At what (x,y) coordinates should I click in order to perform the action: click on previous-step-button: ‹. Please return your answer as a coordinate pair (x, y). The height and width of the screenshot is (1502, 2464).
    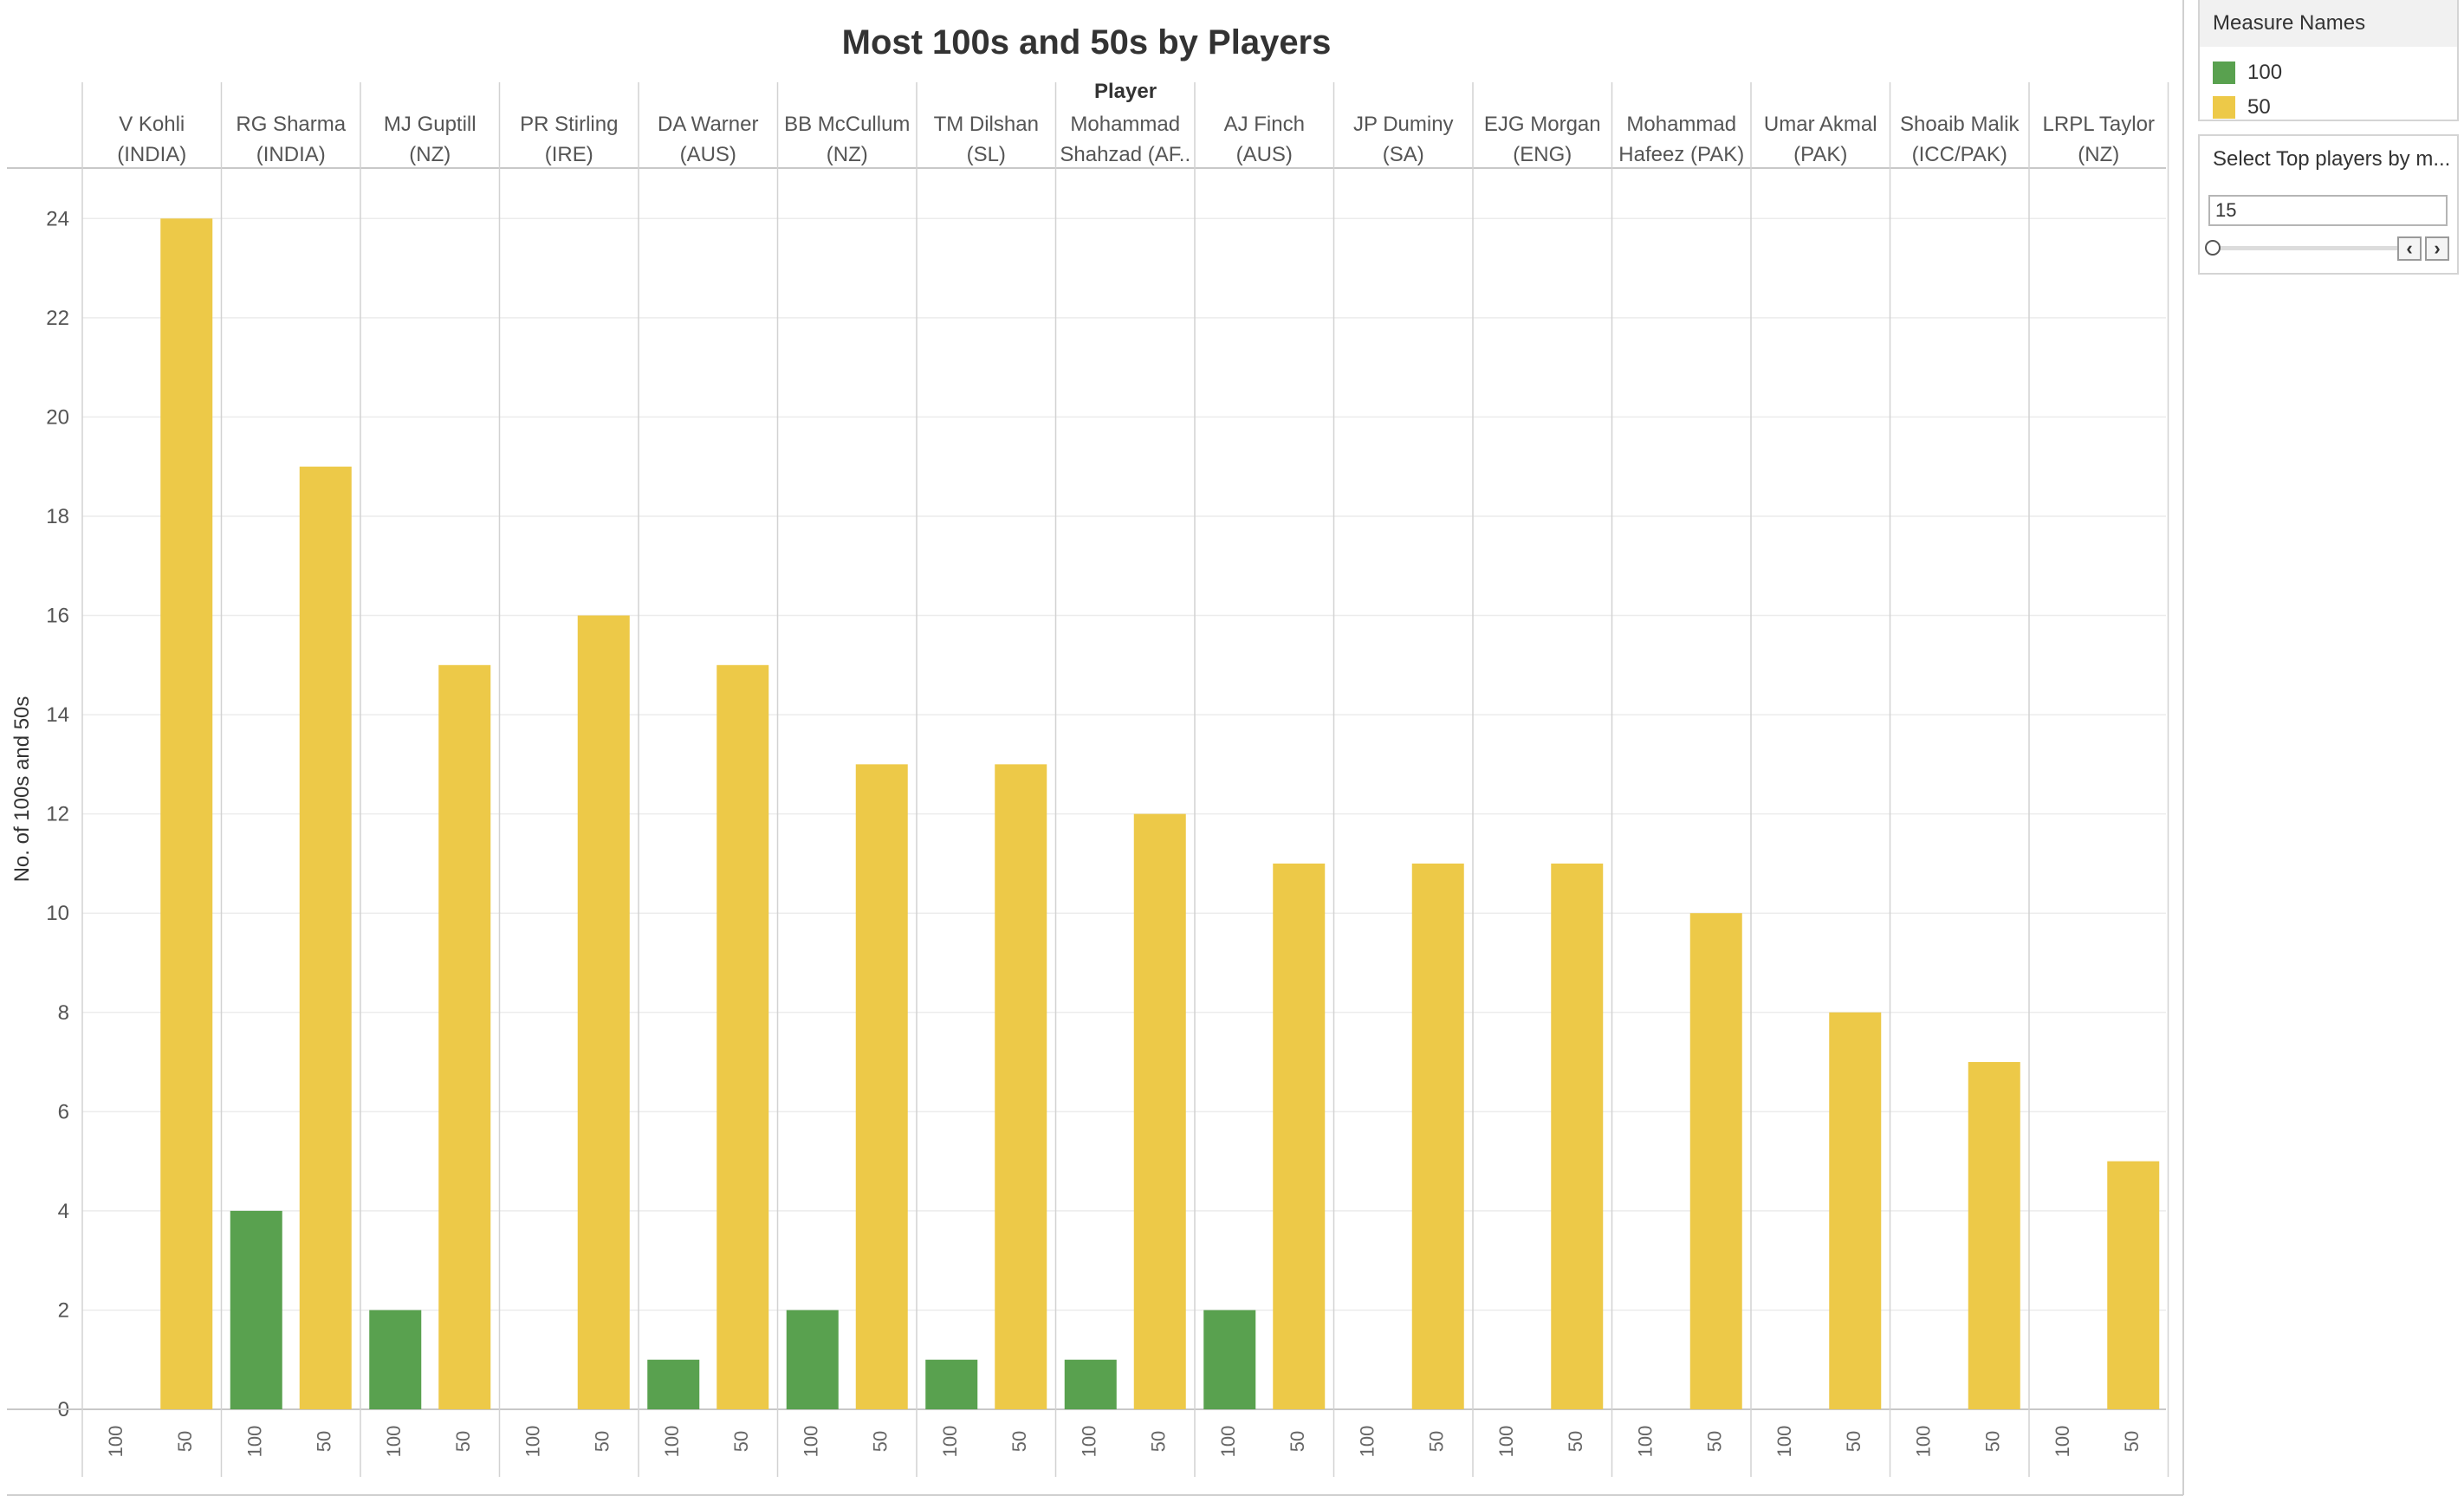
    Looking at the image, I should click on (2410, 249).